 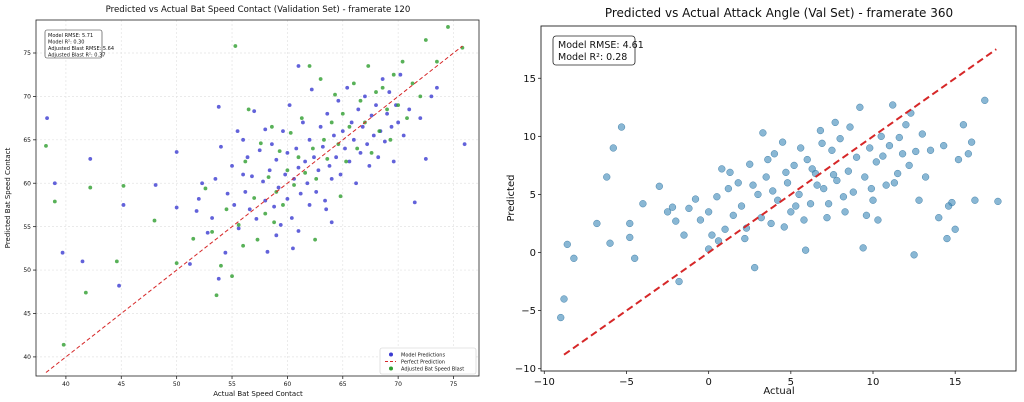 What do you see at coordinates (232, 384) in the screenshot?
I see `x-tick-label: 55` at bounding box center [232, 384].